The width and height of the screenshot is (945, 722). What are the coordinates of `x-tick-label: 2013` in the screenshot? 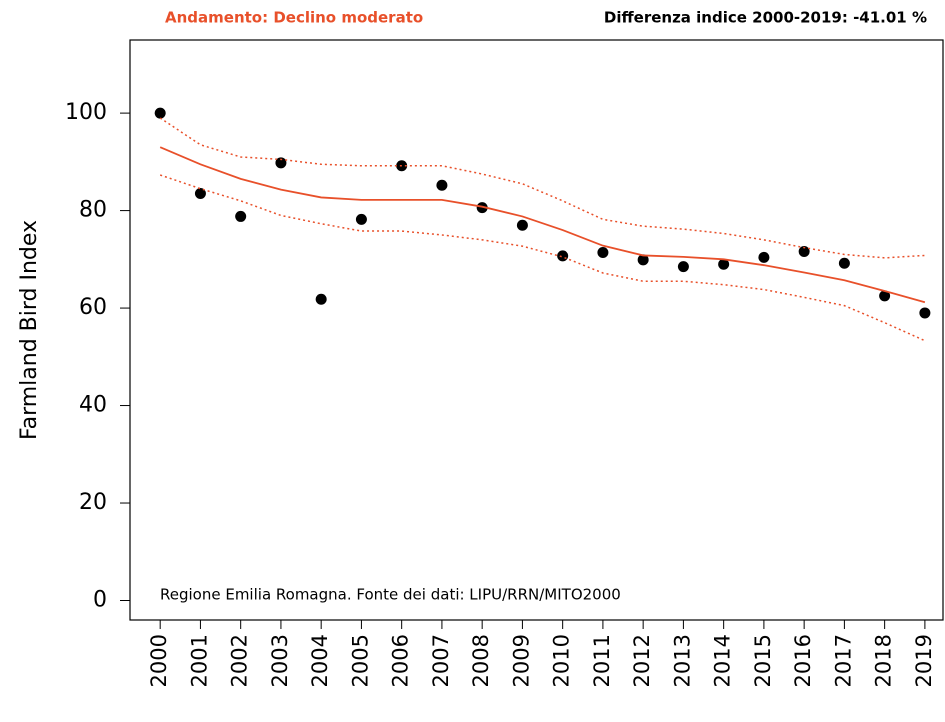 It's located at (682, 660).